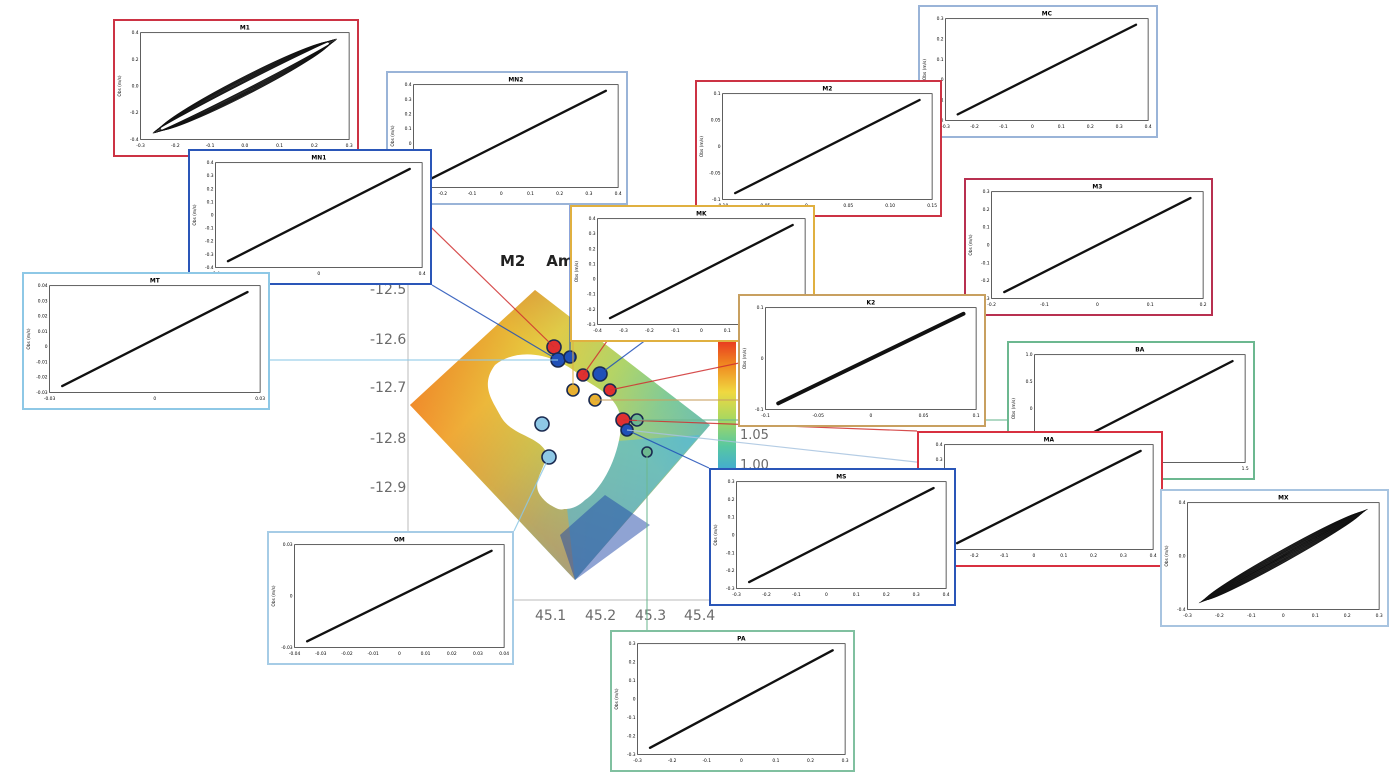 This screenshot has width=1389, height=772. I want to click on inset-ytick: 0.03, so click(43, 301).